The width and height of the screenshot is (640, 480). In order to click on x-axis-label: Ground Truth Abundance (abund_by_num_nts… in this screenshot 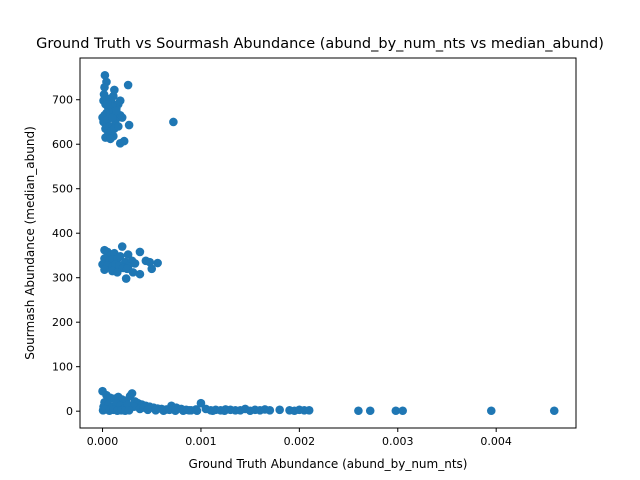, I will do `click(328, 464)`.